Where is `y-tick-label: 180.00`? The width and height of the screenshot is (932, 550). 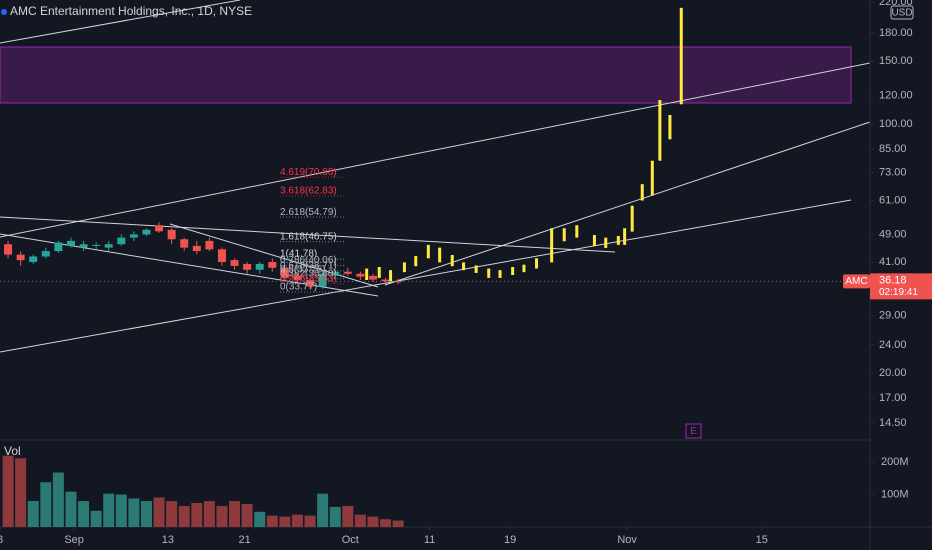 y-tick-label: 180.00 is located at coordinates (896, 33).